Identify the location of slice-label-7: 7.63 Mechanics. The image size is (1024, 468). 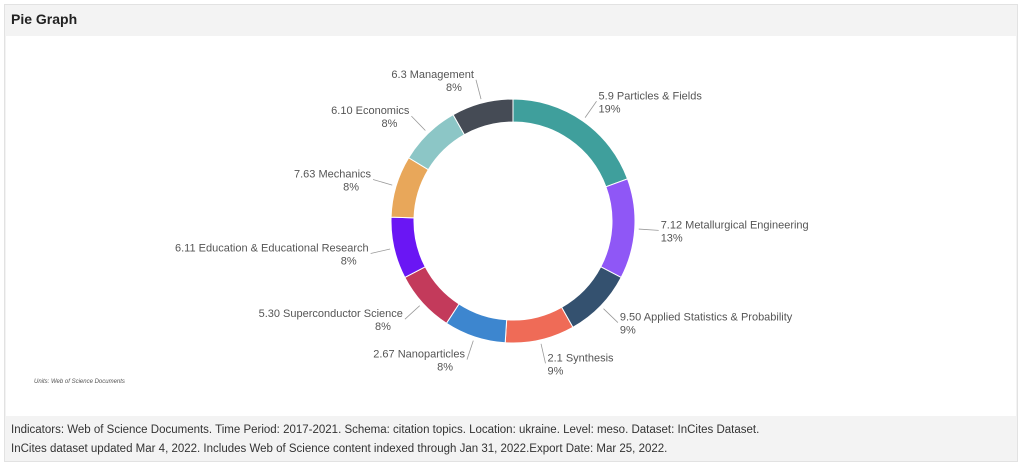
(333, 174).